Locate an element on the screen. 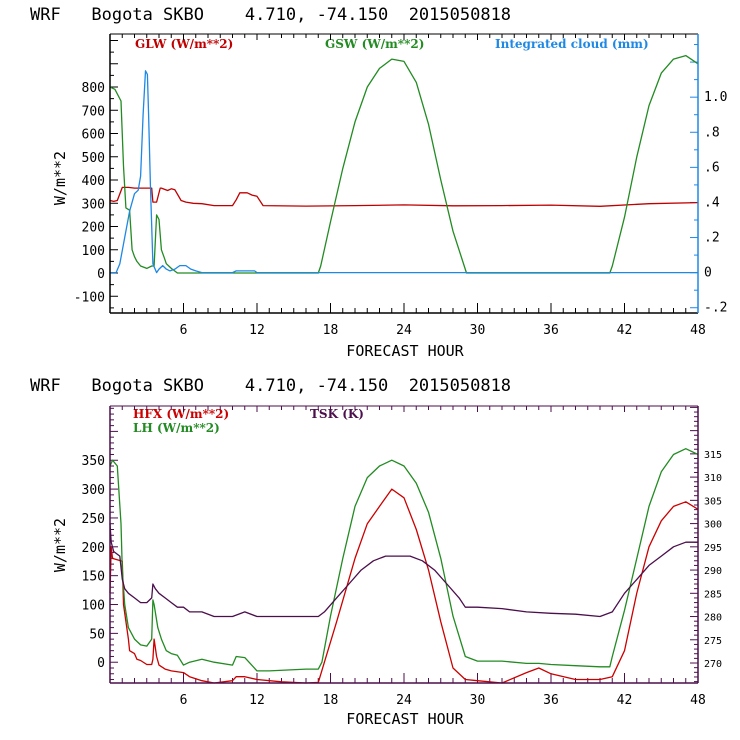 This screenshot has height=740, width=740. legend-glw: GLW (W/m**2) is located at coordinates (184, 44).